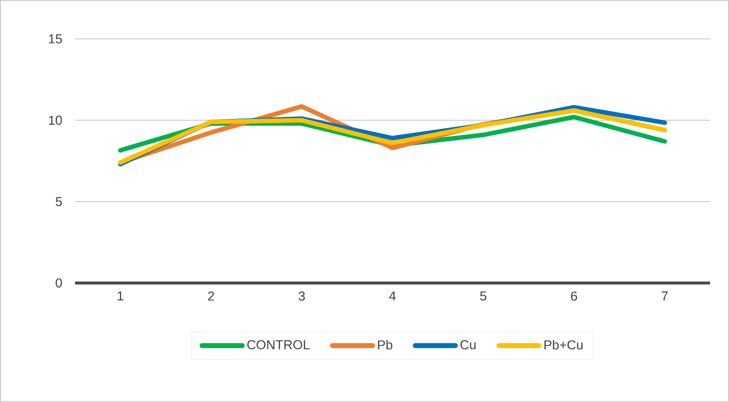  I want to click on x-tick-label: 2, so click(211, 296).